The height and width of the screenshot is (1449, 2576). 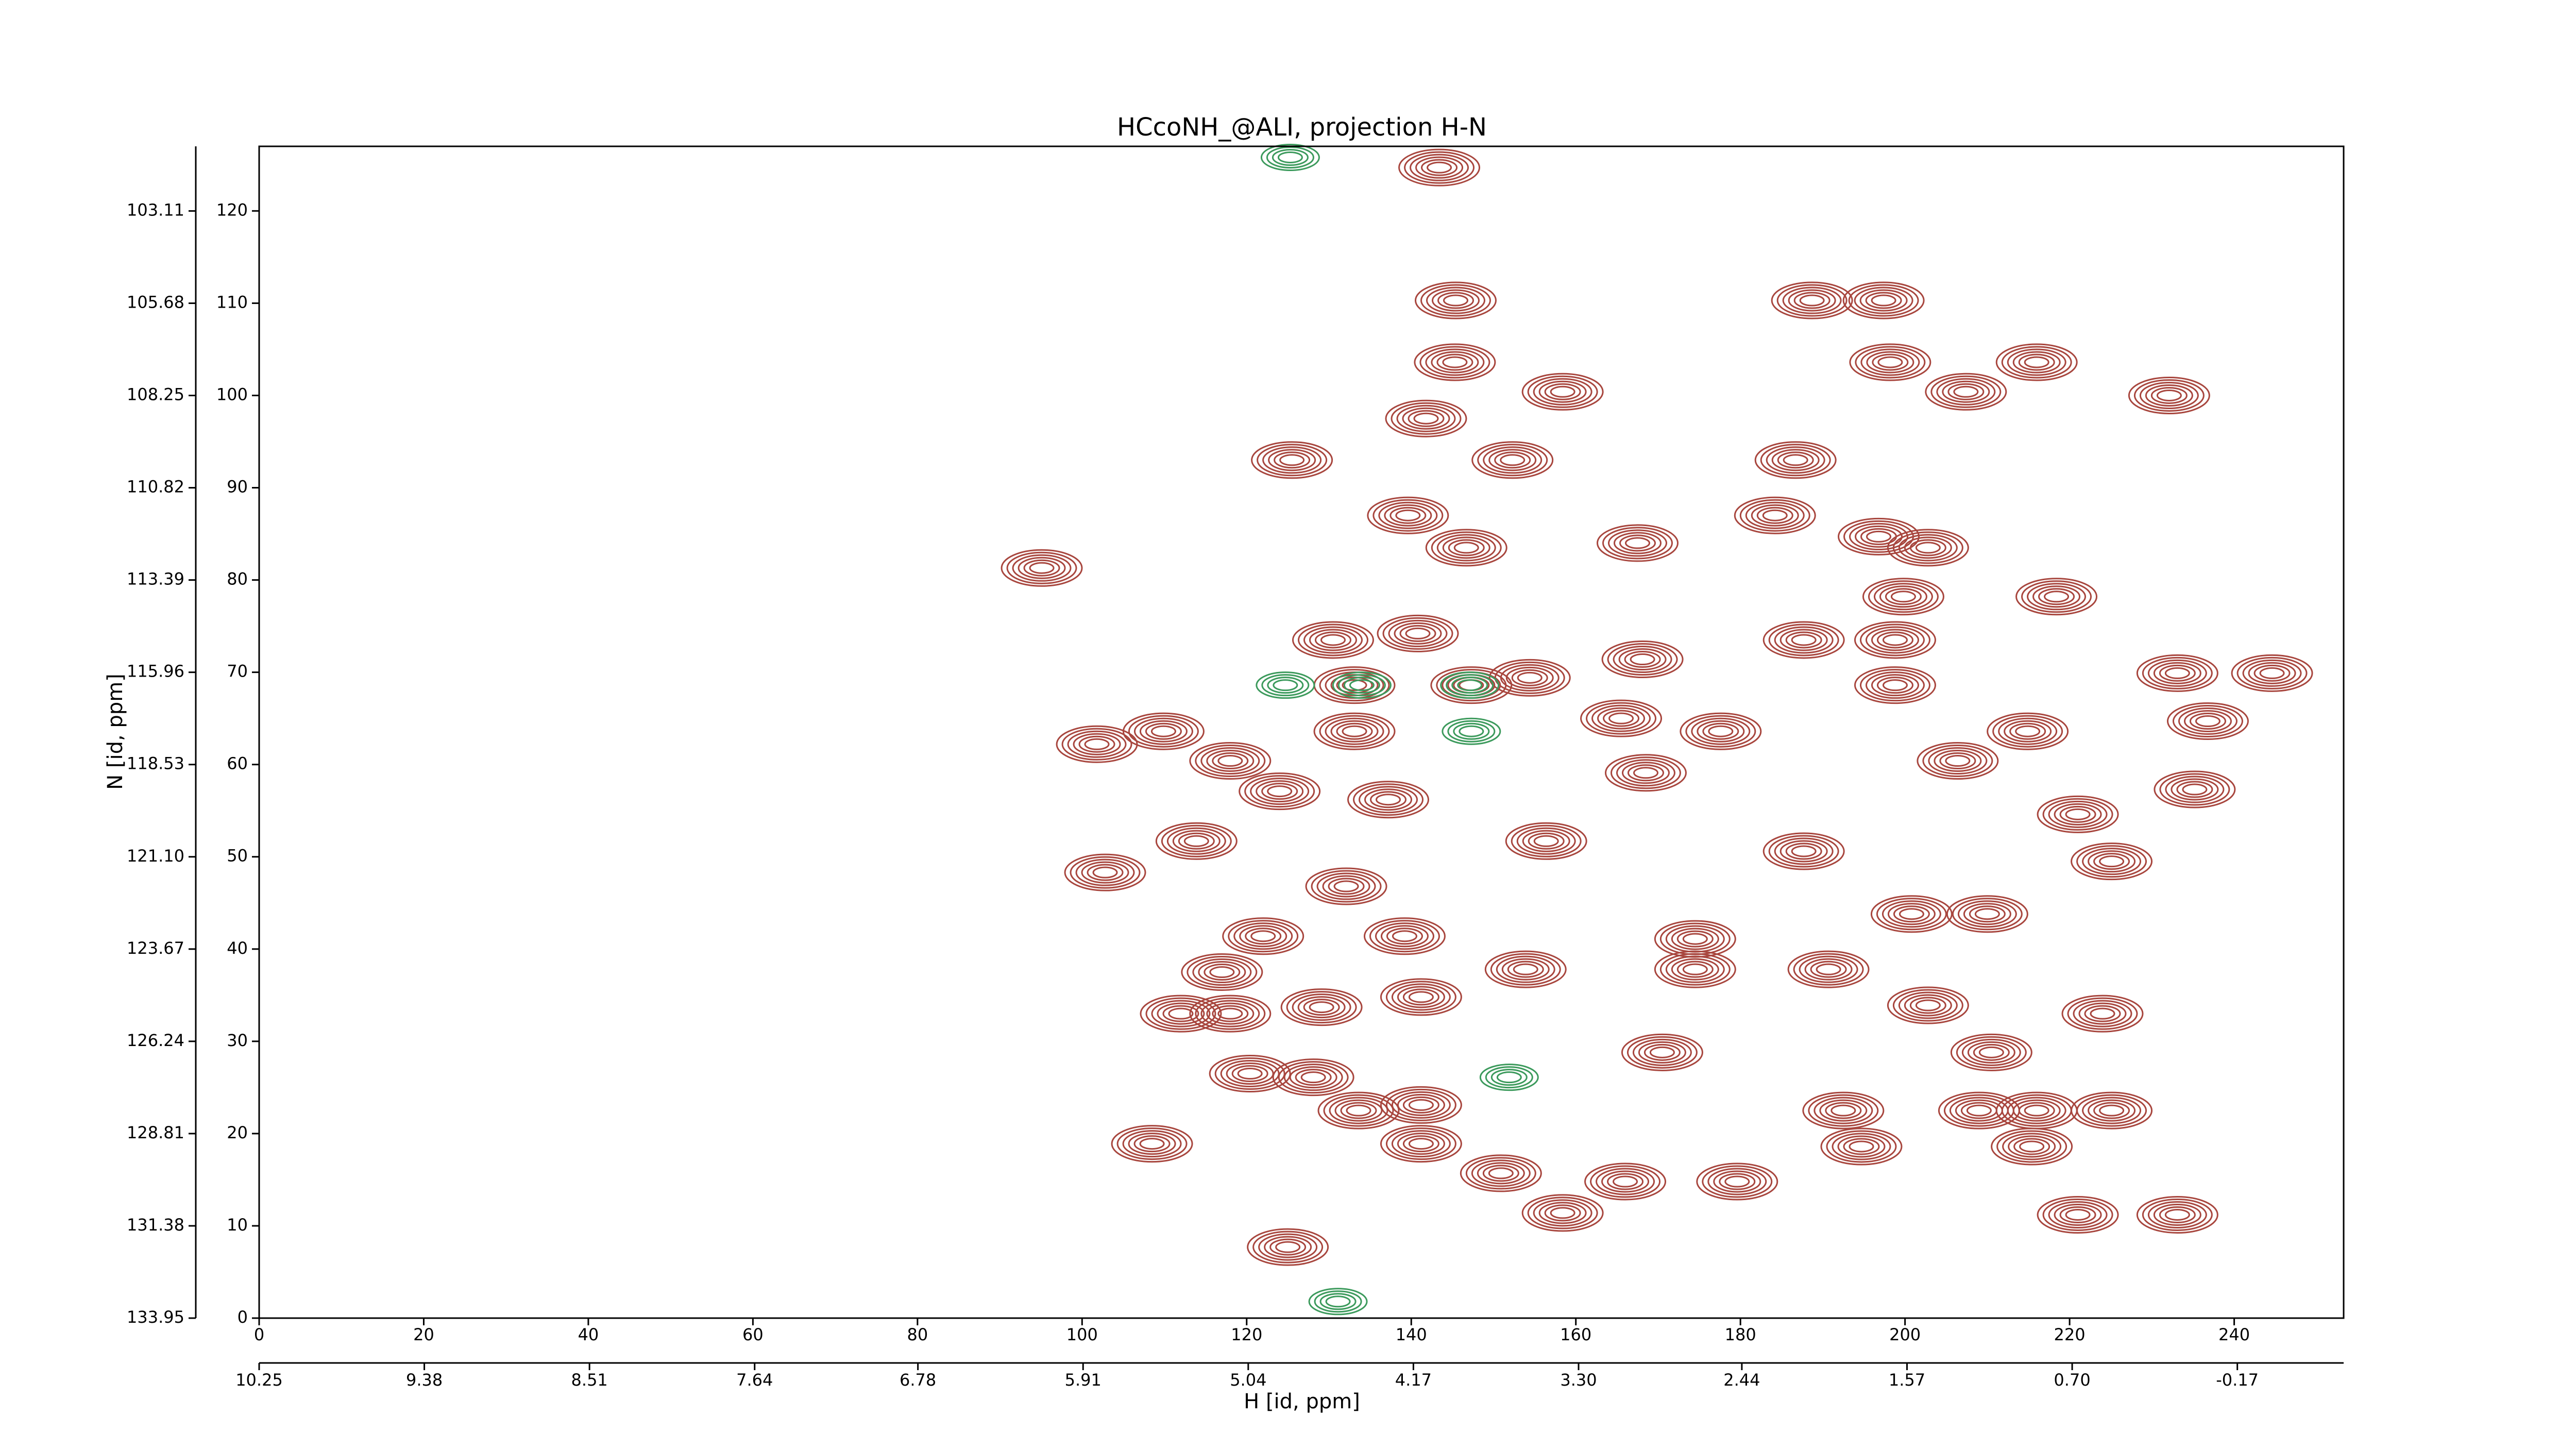 I want to click on x-tick-label: 100, so click(x=1082, y=1334).